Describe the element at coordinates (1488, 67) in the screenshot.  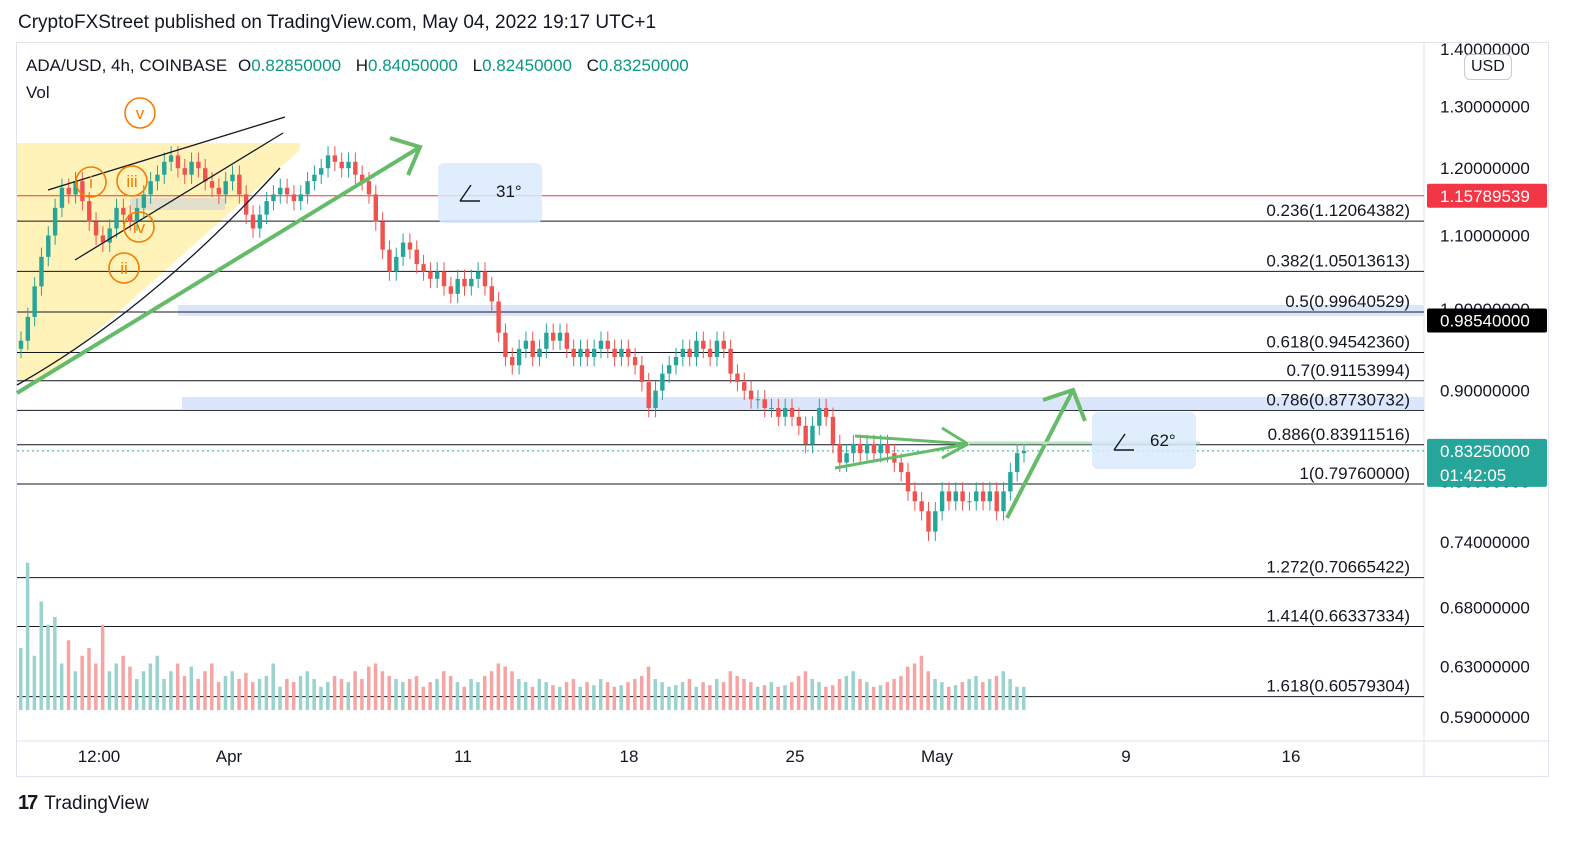
I see `currency-button: USD` at that location.